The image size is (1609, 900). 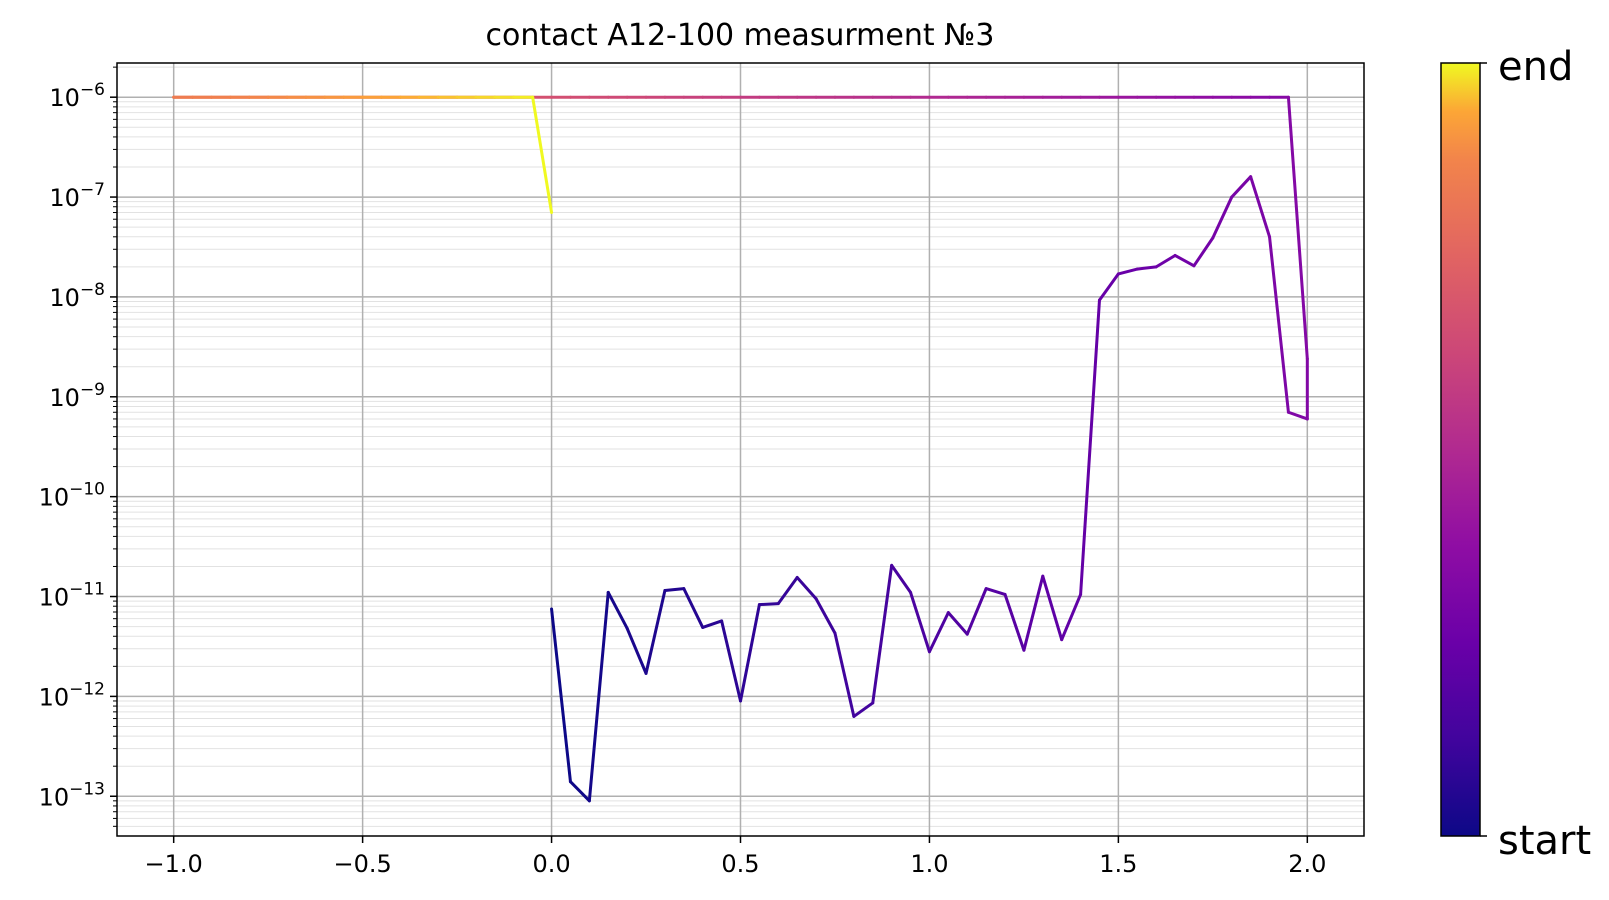 I want to click on y-tick-label: 10⁻⁹, so click(x=77, y=396).